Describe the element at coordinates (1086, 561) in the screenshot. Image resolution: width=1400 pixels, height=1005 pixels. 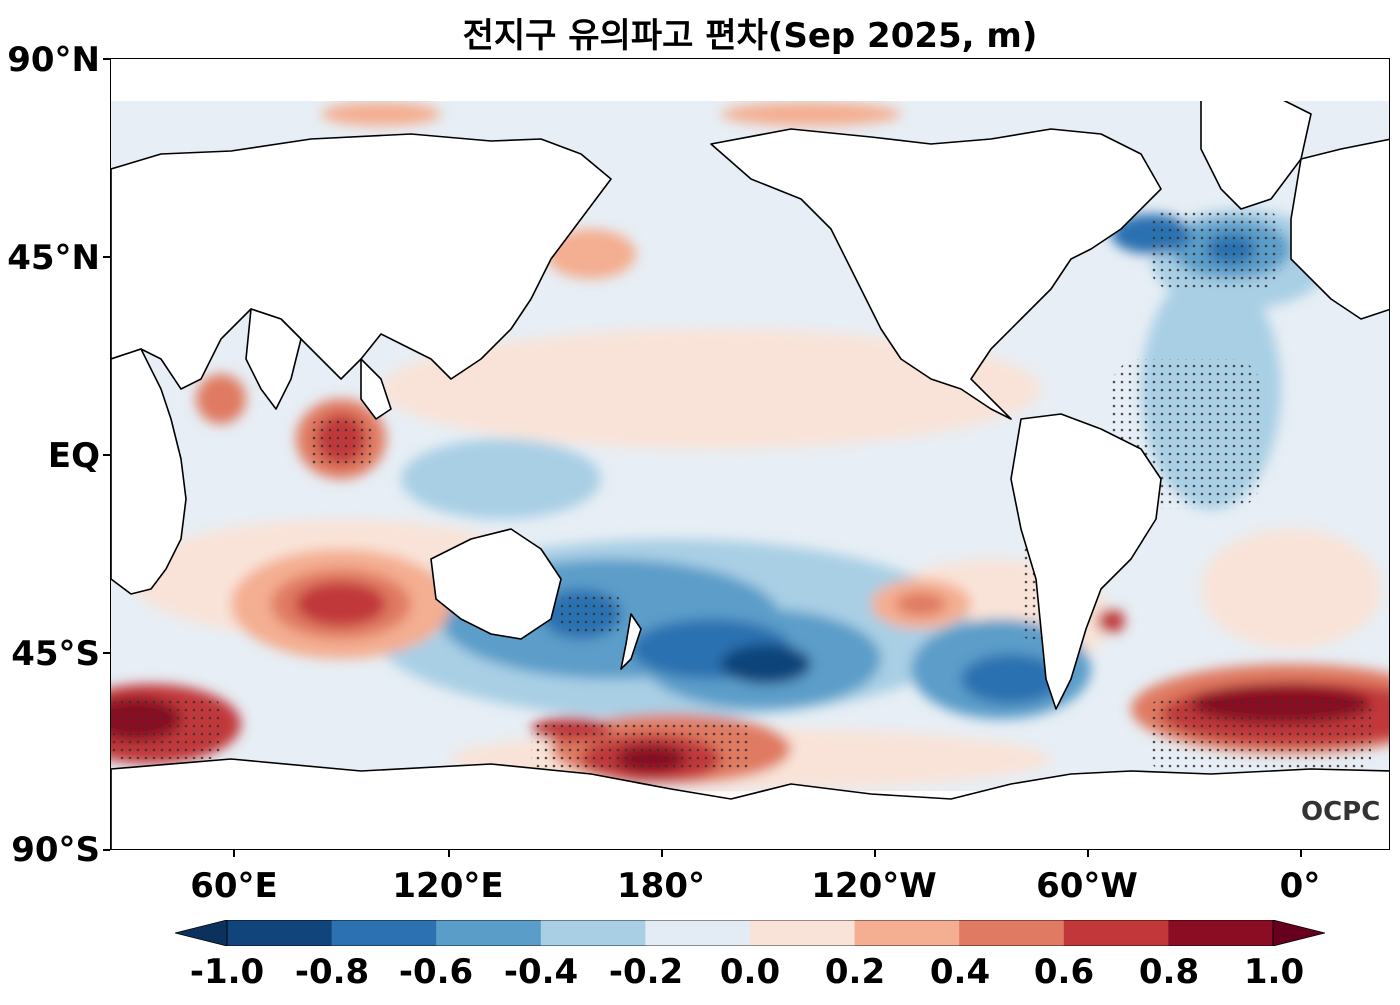
I see `land-south-america` at that location.